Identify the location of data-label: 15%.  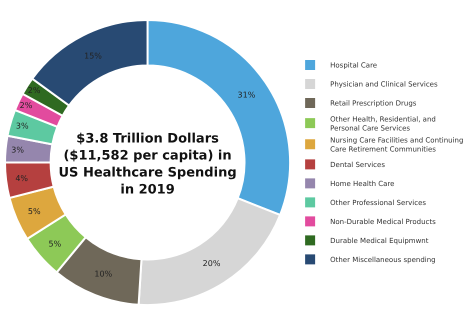
(93, 55).